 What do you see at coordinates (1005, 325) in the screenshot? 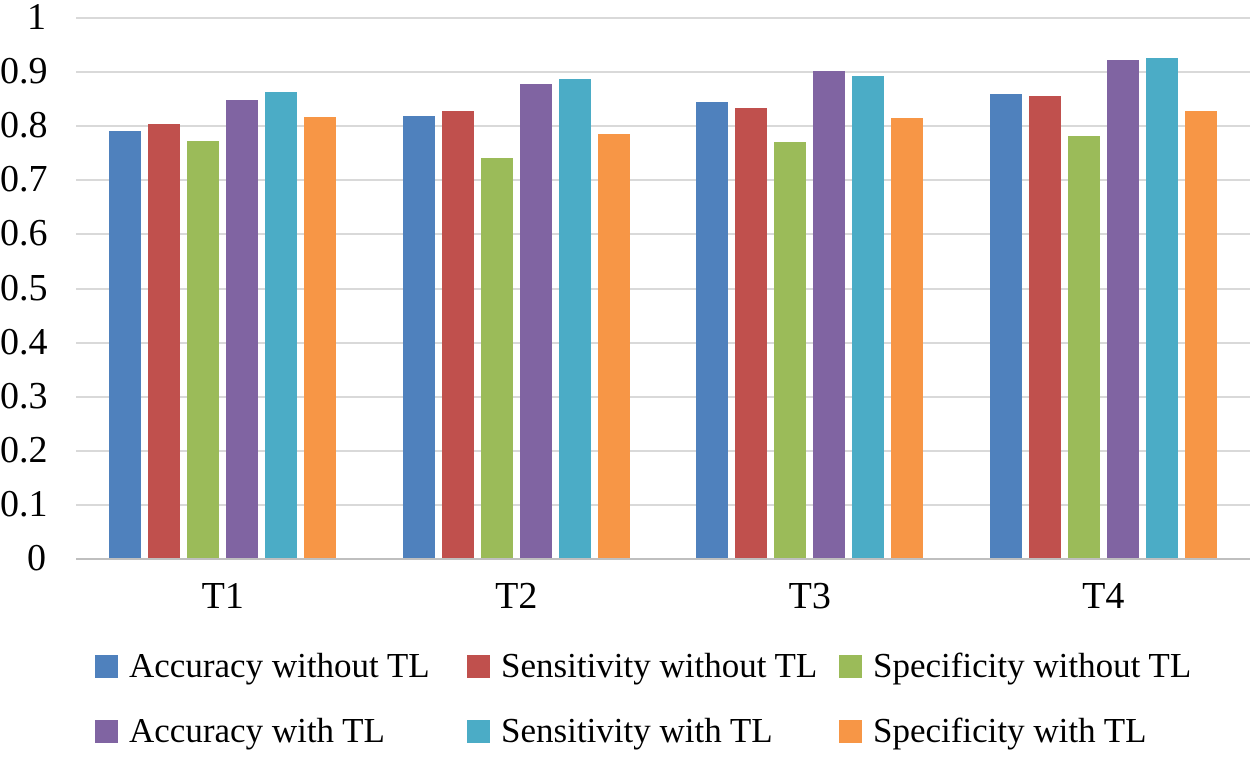
I see `bar-accuracy-without-tl-t4` at bounding box center [1005, 325].